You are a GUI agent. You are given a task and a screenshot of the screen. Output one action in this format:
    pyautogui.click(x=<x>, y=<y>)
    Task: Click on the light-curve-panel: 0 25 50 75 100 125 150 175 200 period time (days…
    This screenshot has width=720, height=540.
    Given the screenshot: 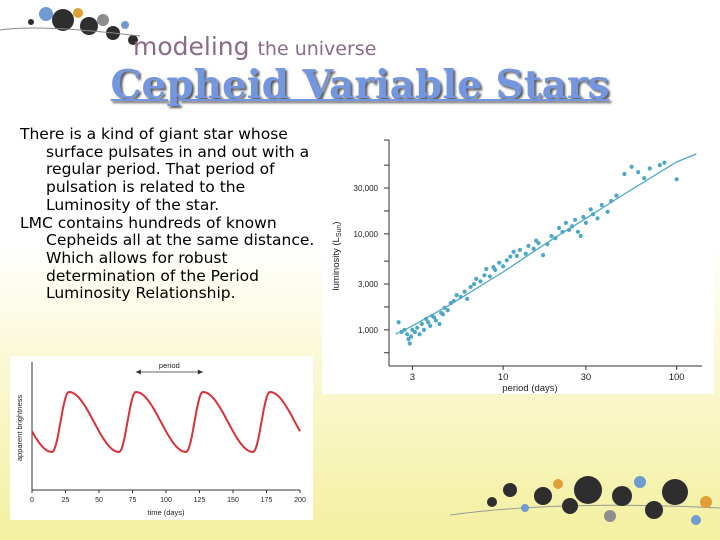 What is the action you would take?
    pyautogui.click(x=161, y=438)
    